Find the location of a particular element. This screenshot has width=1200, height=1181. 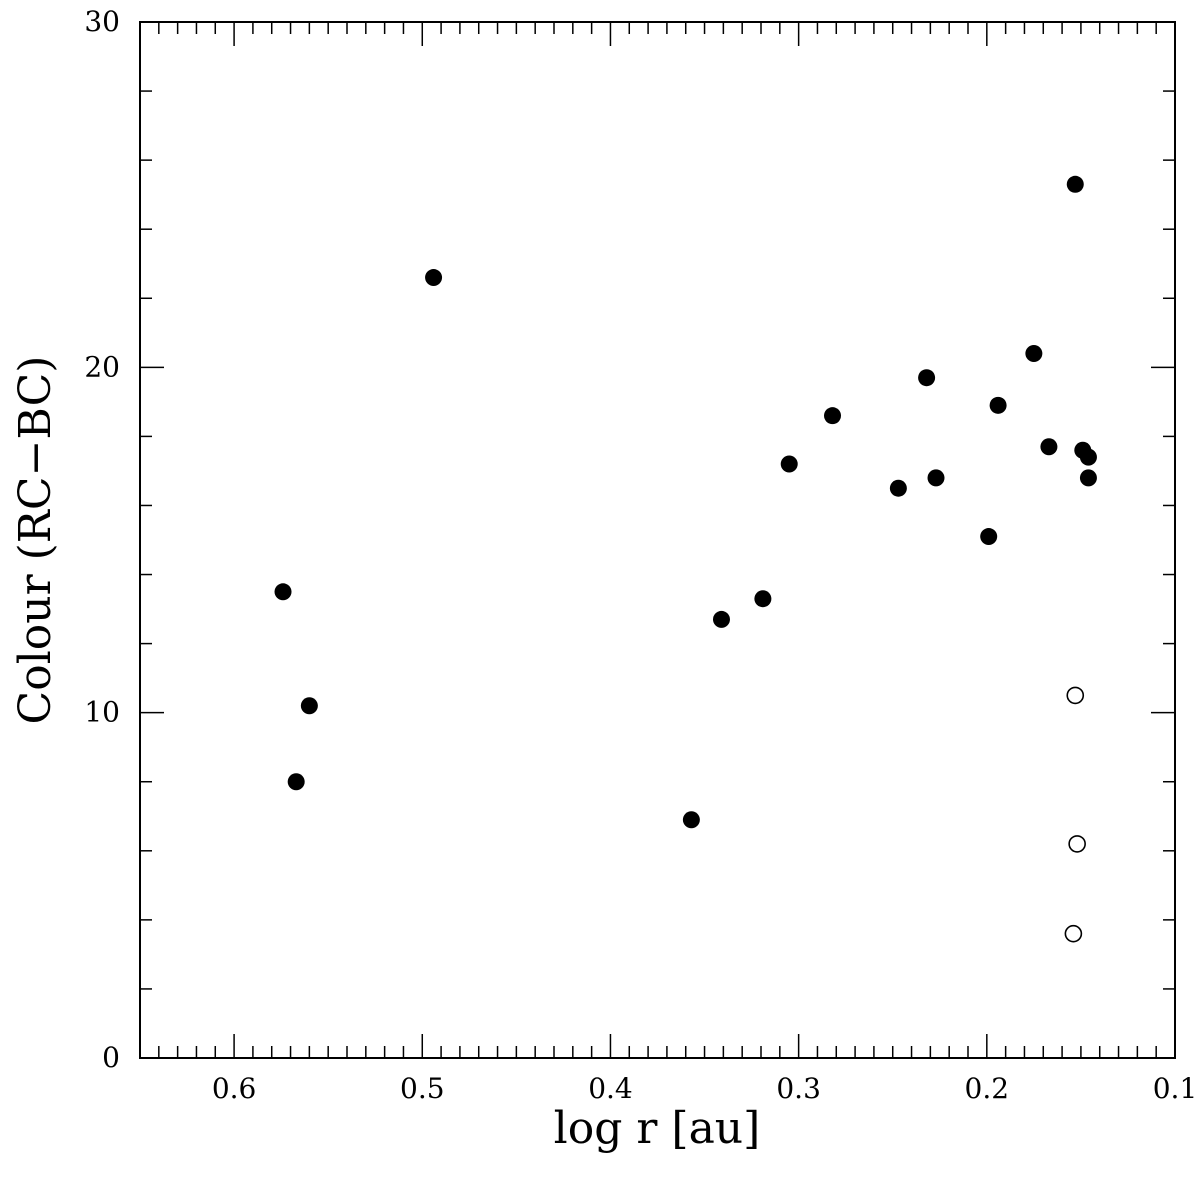

x-axis-label: log r [au] is located at coordinates (657, 1128).